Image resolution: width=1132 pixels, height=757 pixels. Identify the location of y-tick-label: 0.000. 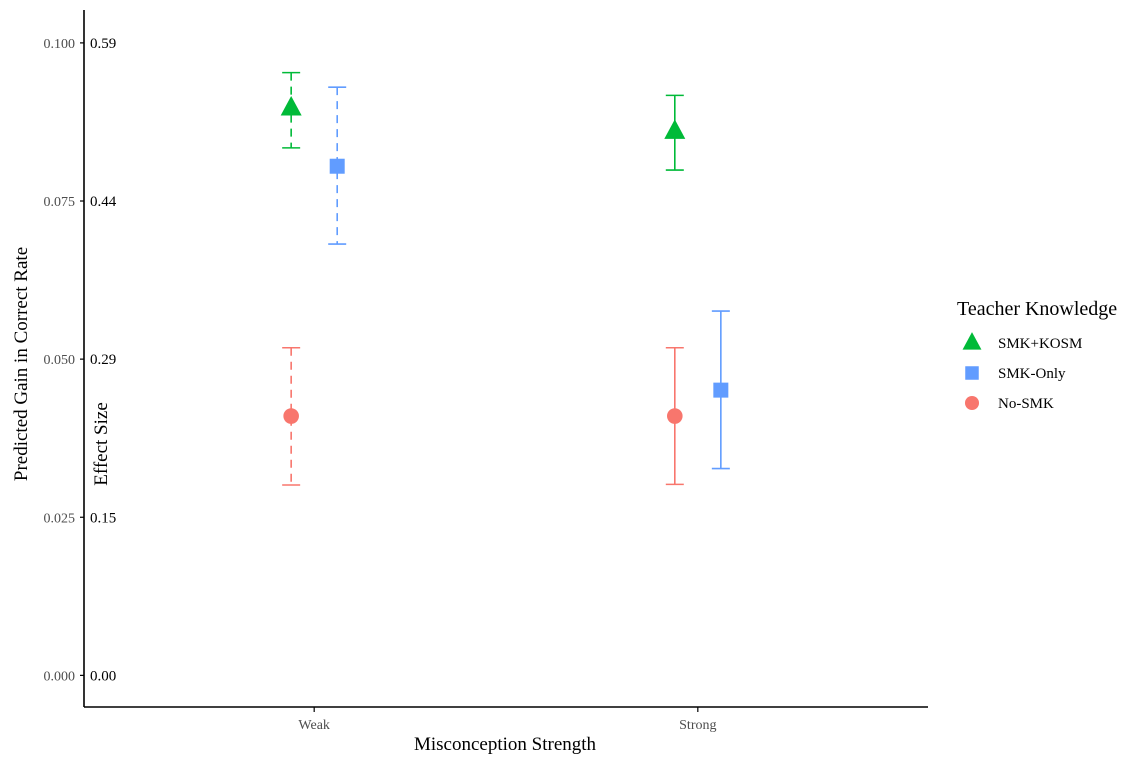
(60, 676).